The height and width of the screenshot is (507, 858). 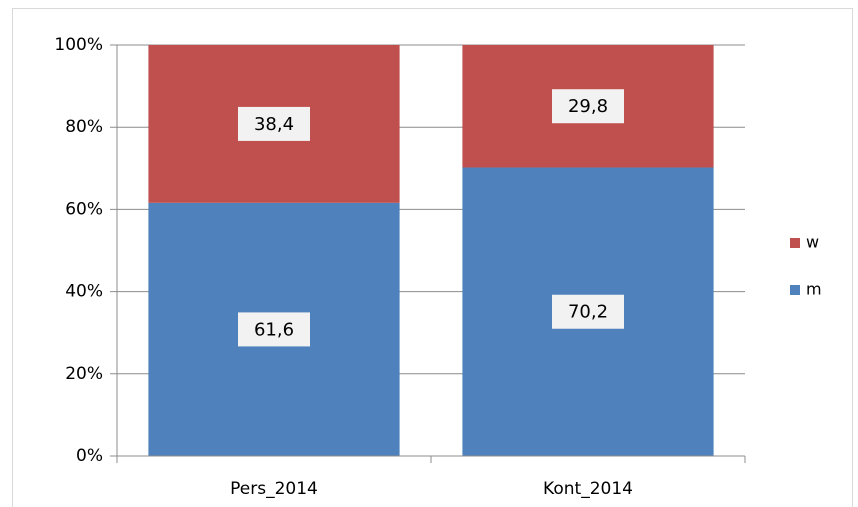 I want to click on value-label: 29,8, so click(x=588, y=106).